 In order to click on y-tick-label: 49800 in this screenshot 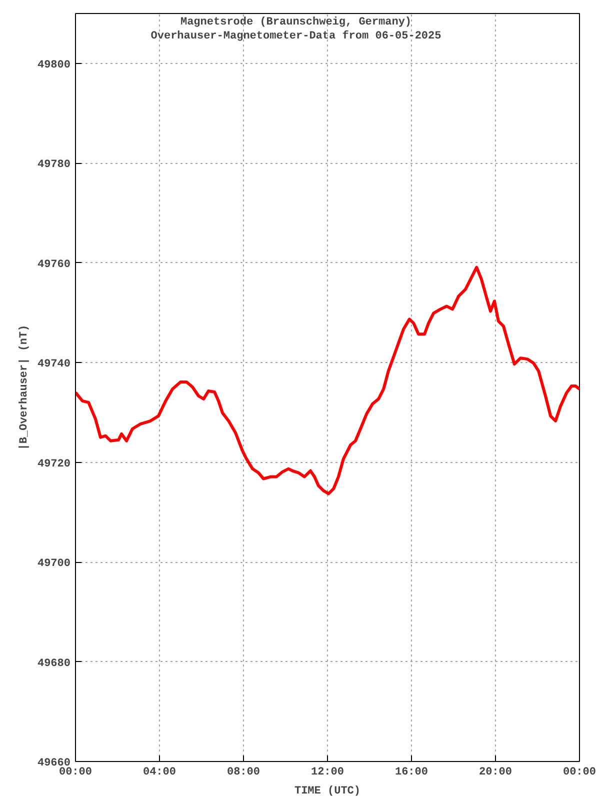, I will do `click(54, 65)`.